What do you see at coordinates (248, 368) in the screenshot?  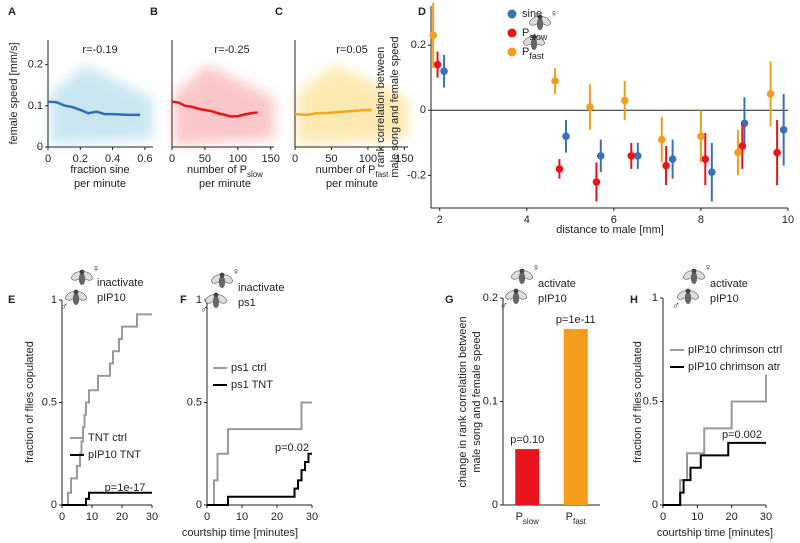 I see `legend-label: ps1 ctrl` at bounding box center [248, 368].